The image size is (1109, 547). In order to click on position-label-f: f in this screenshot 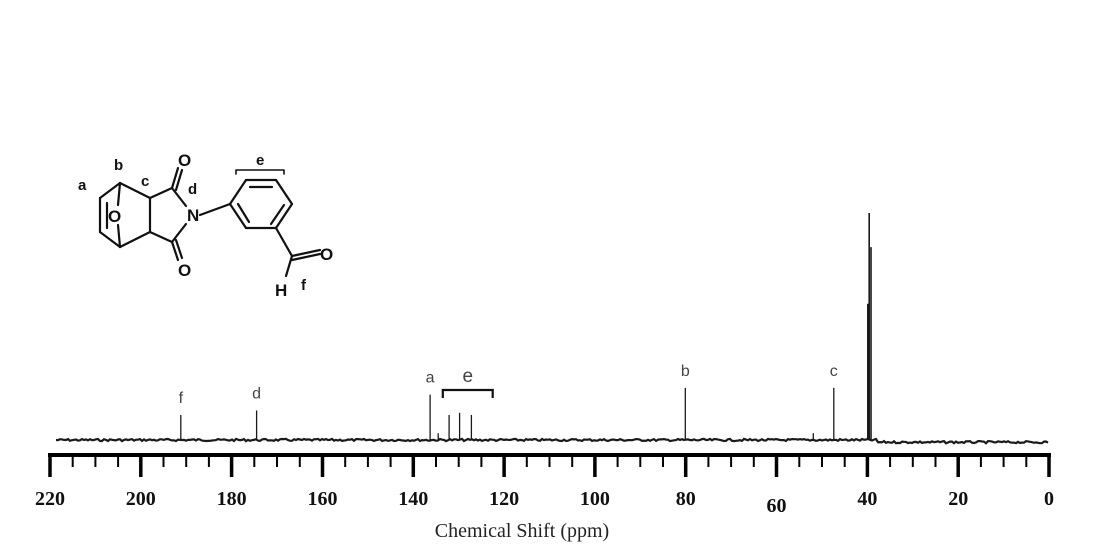, I will do `click(304, 285)`.